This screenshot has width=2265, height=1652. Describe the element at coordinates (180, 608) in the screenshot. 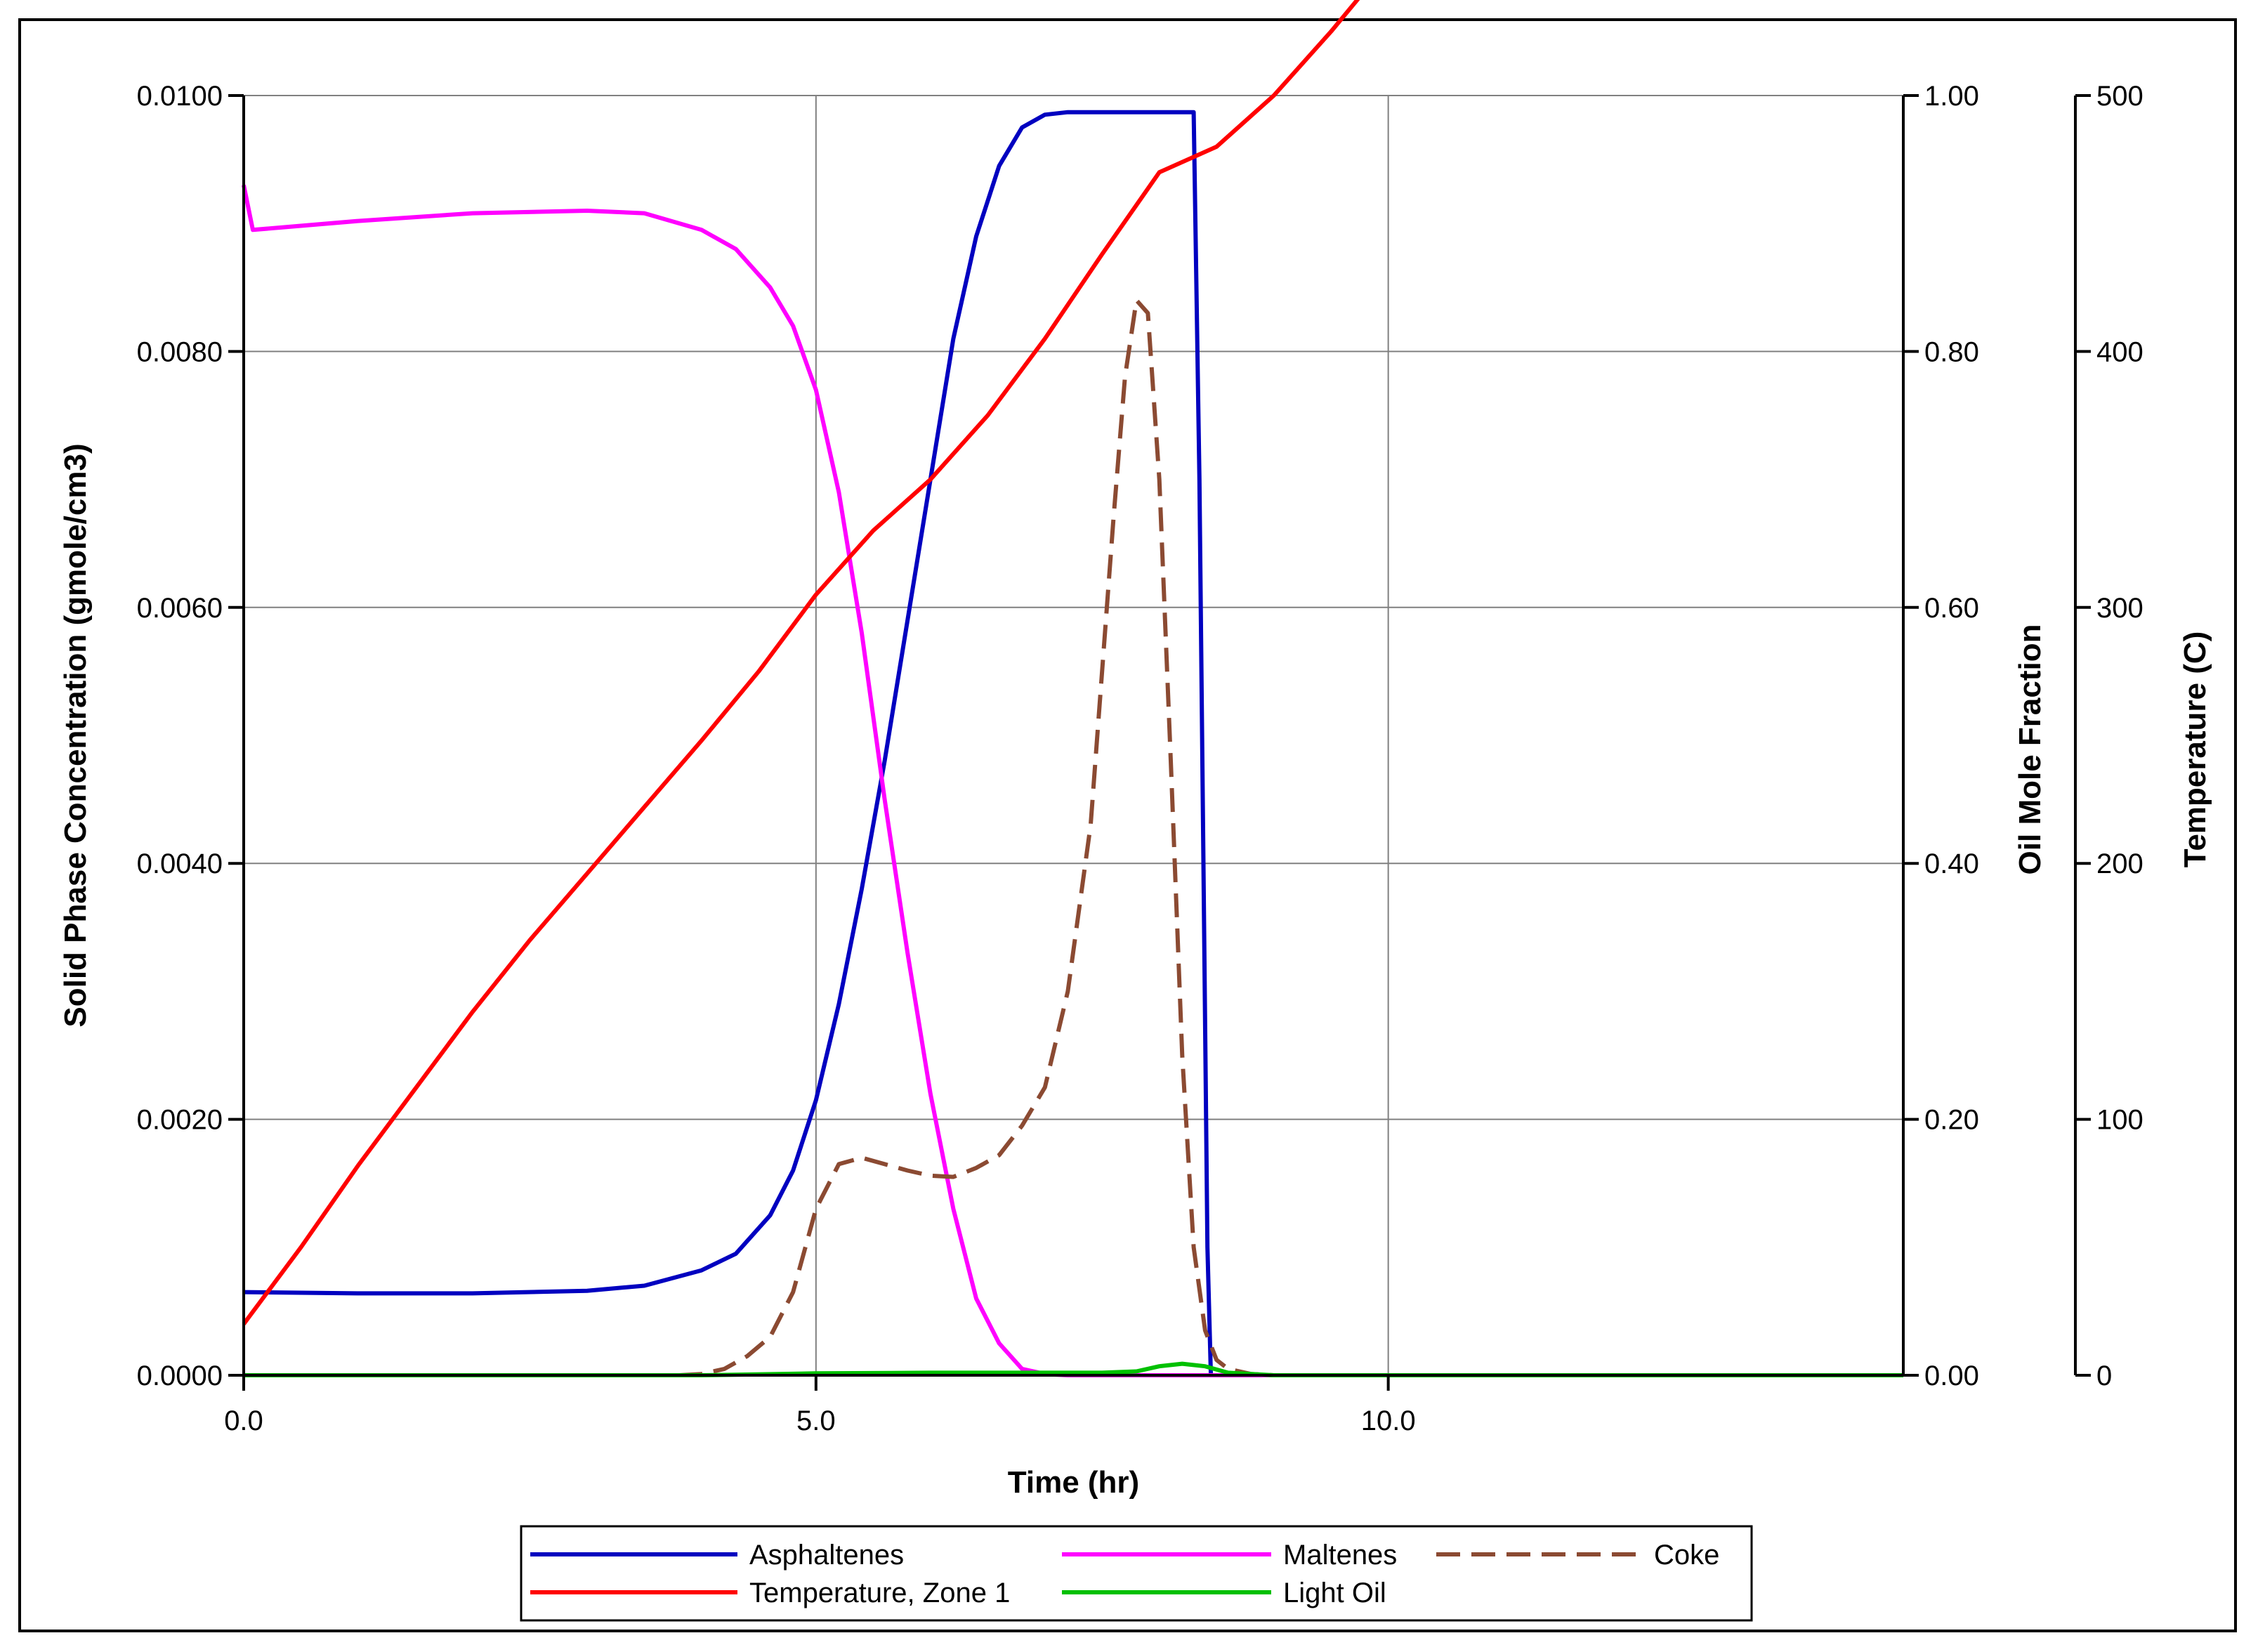

I see `y-left-tick-label: 0.0060` at that location.